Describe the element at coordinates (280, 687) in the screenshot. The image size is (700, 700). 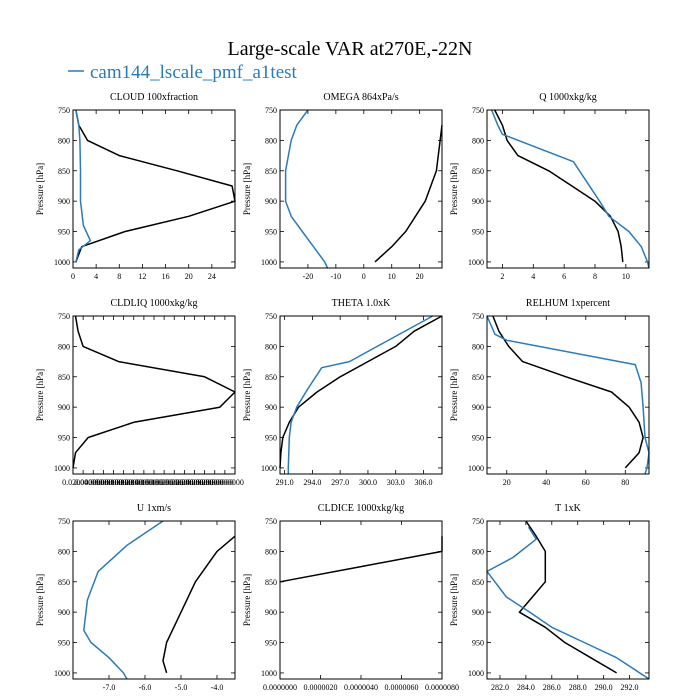
I see `x-tick-label: 0.0000000` at that location.